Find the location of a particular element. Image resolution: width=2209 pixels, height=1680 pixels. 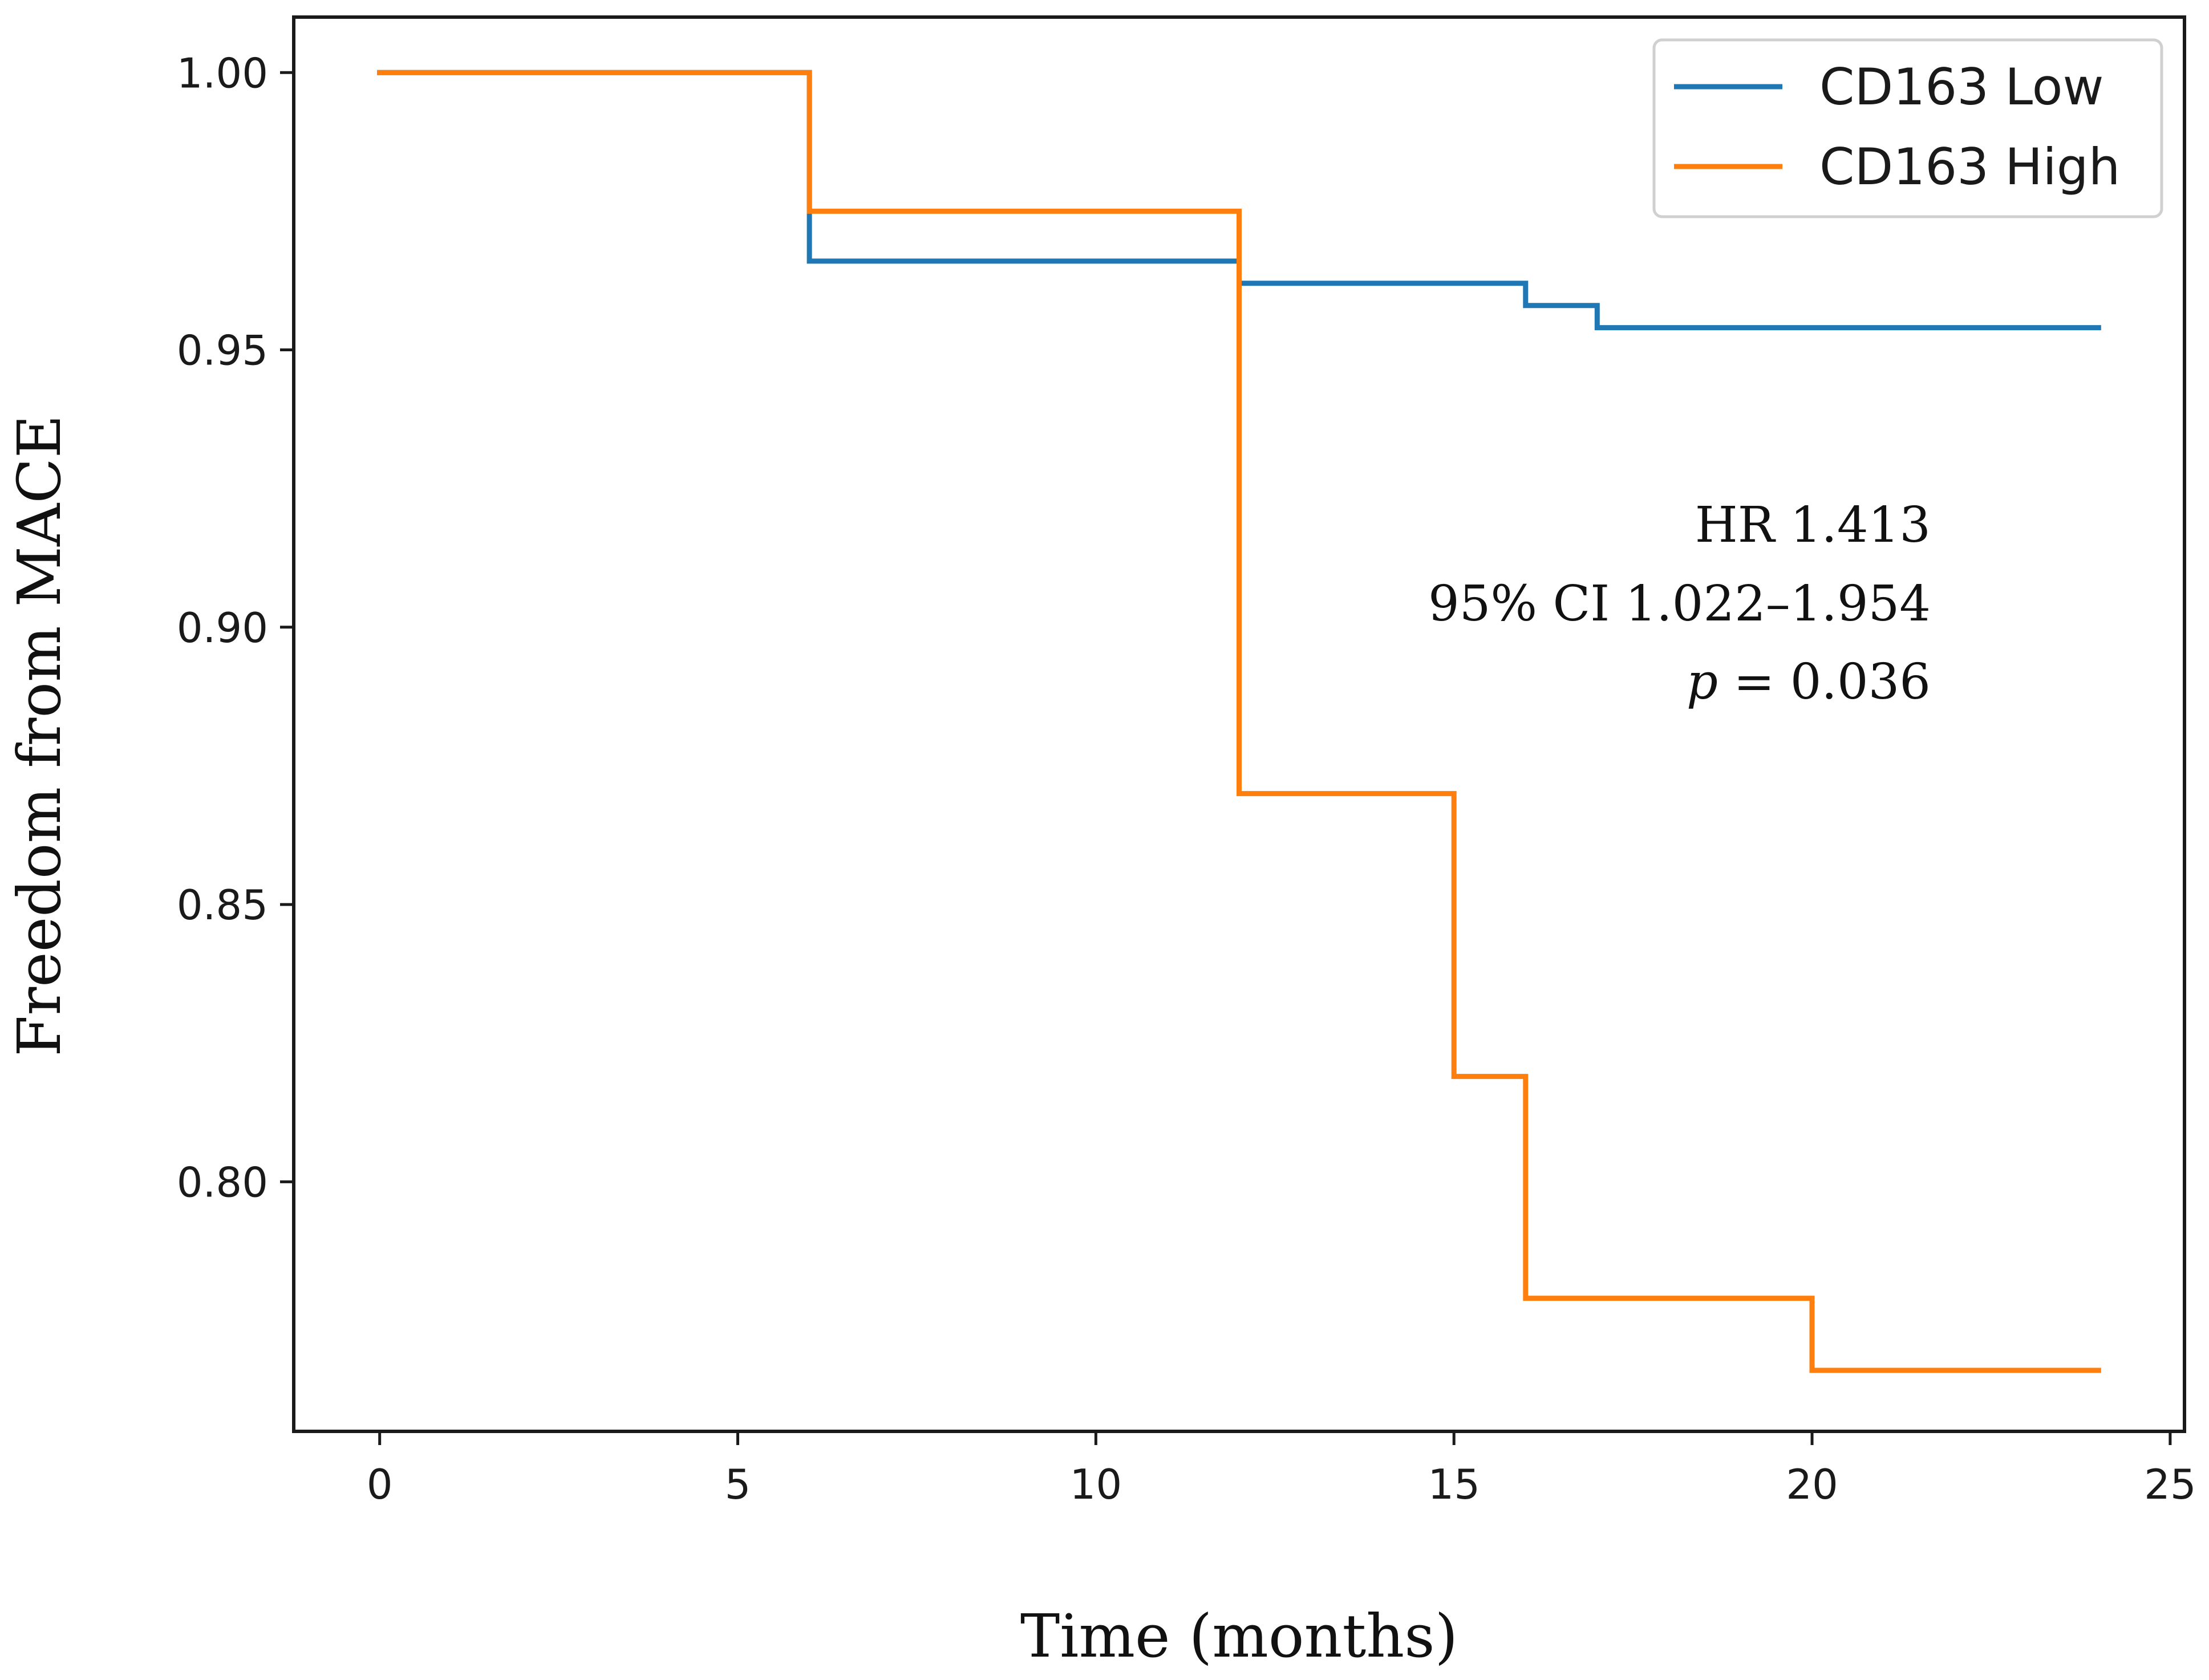

y-axis: 0.80 0.85 0.90 0.95 1.00 is located at coordinates (235, 627).